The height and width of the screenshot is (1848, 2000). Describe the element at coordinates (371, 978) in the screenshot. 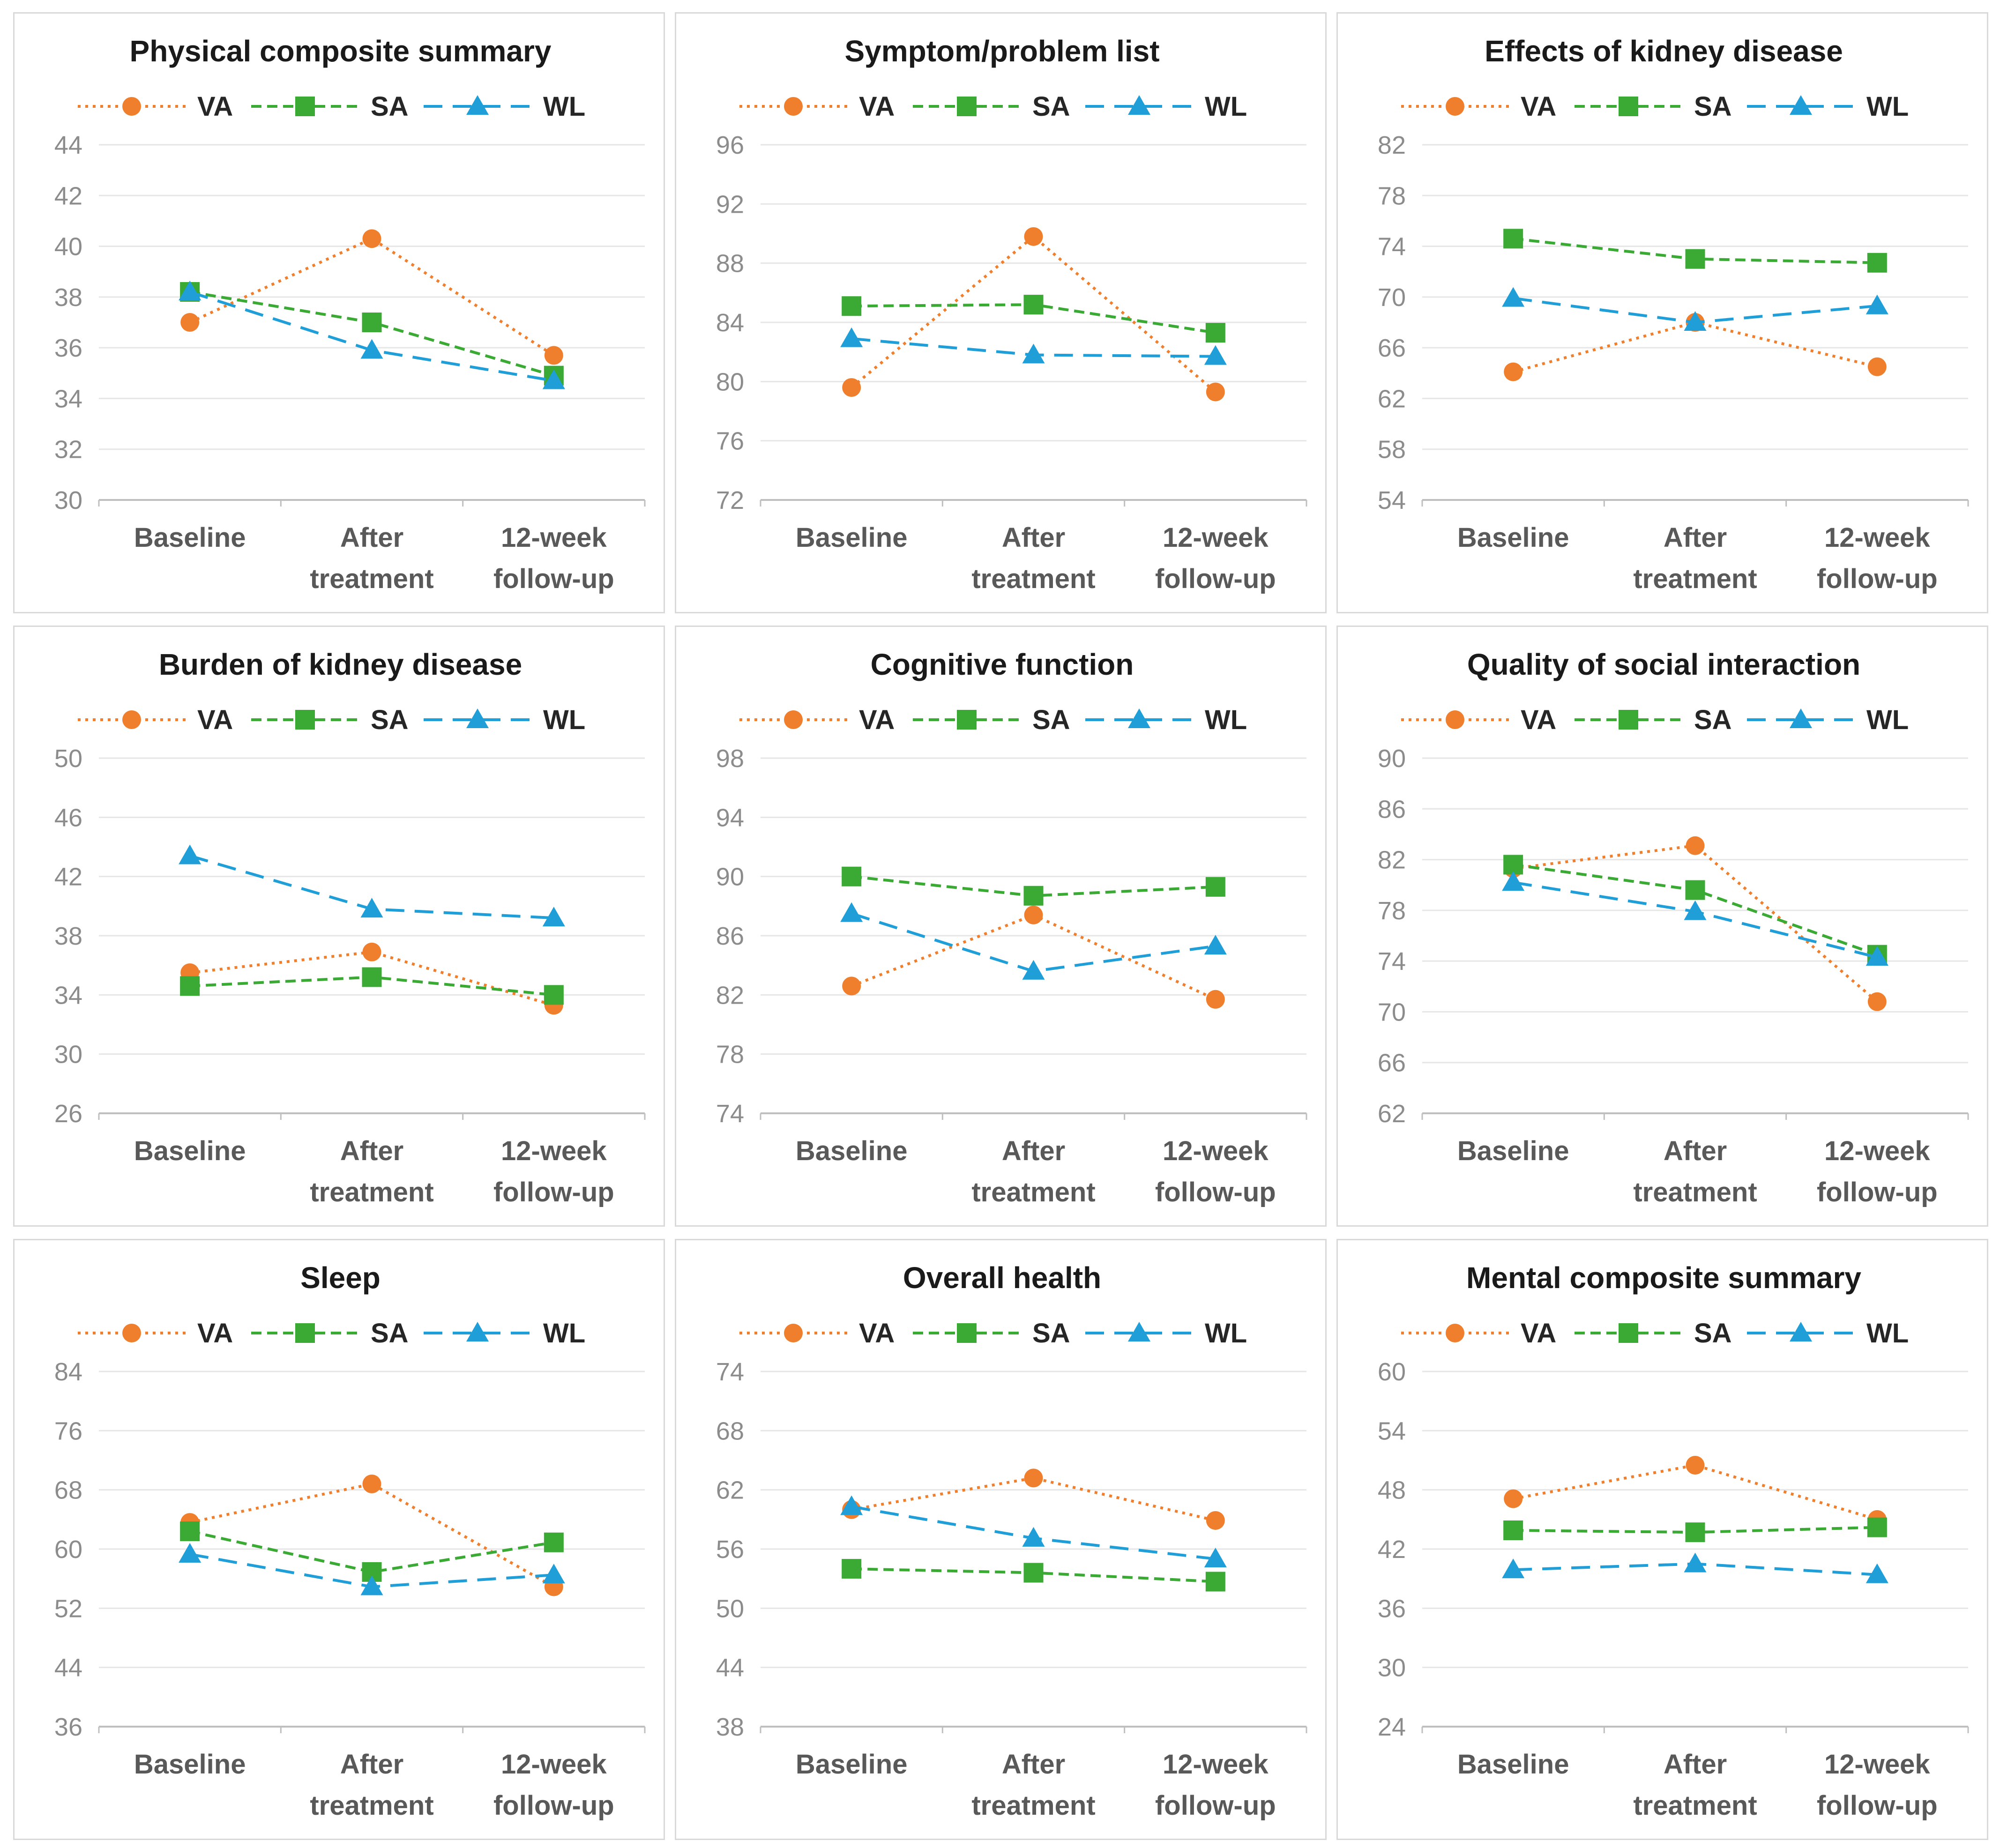

I see `series-line-va` at that location.